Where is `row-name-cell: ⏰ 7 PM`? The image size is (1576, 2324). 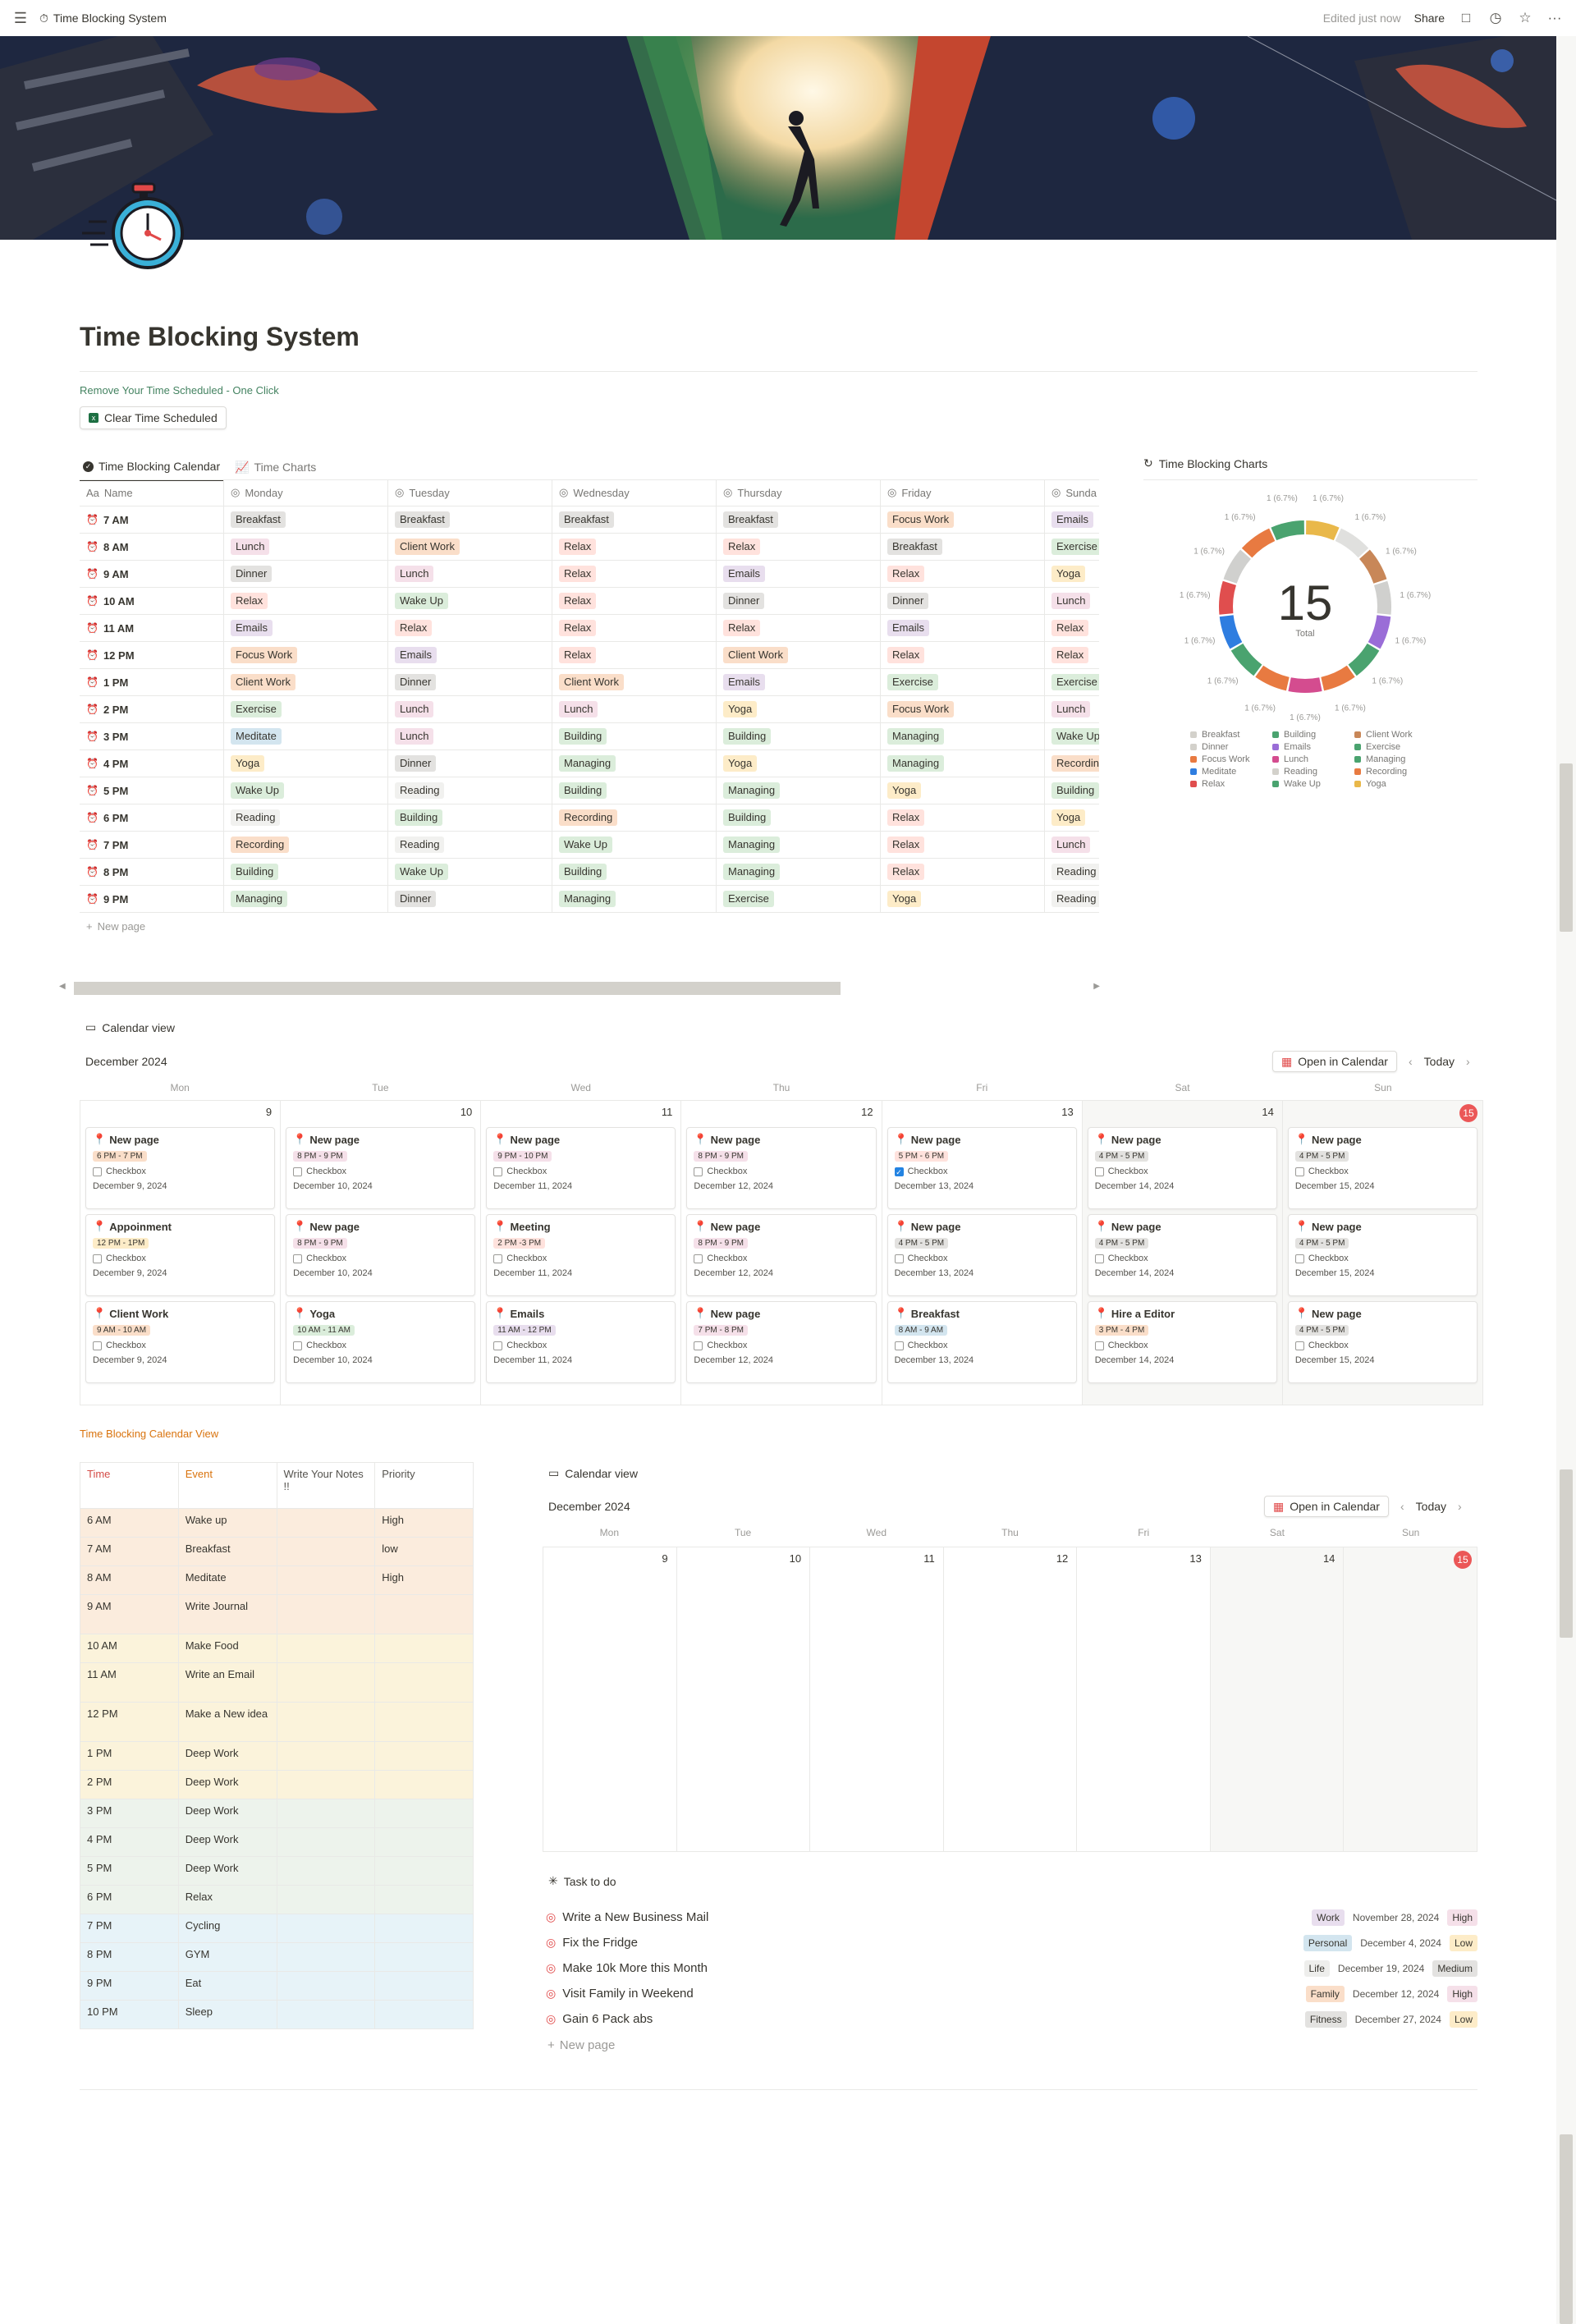
row-name-cell: ⏰ 7 PM is located at coordinates (152, 845).